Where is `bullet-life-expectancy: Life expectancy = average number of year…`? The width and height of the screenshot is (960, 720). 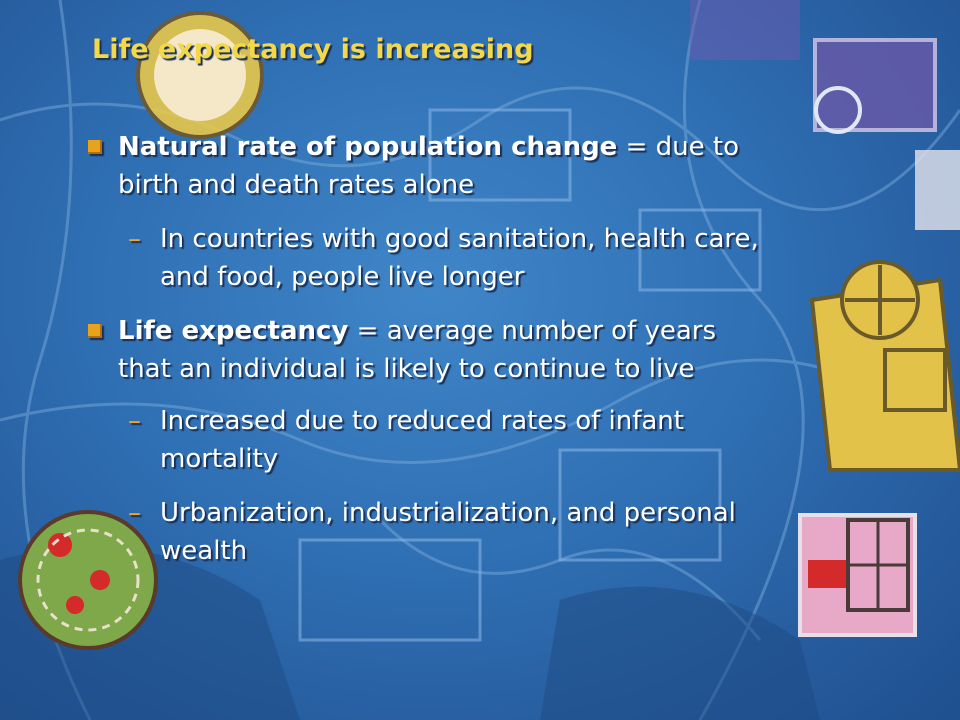
bullet-life-expectancy: Life expectancy = average number of year… is located at coordinates (488, 350).